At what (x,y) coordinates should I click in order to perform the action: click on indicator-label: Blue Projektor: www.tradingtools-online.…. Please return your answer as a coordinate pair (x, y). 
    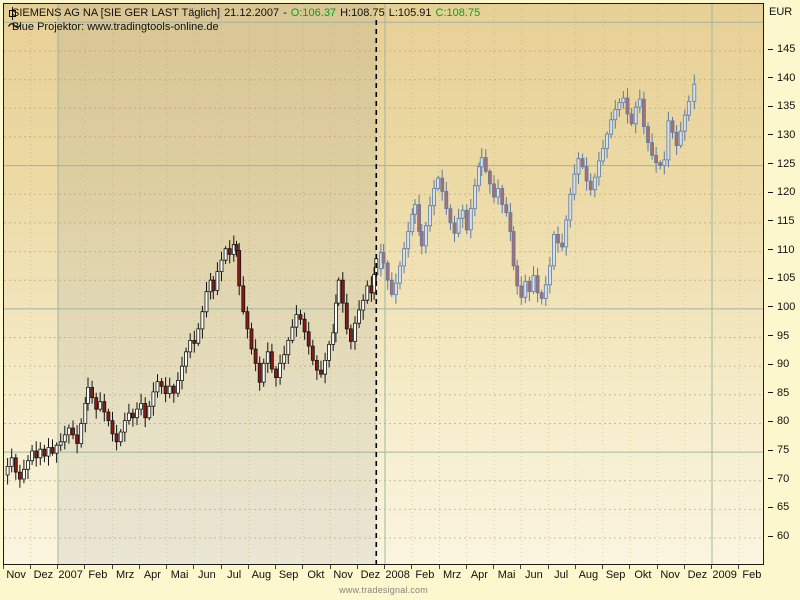
    Looking at the image, I should click on (115, 27).